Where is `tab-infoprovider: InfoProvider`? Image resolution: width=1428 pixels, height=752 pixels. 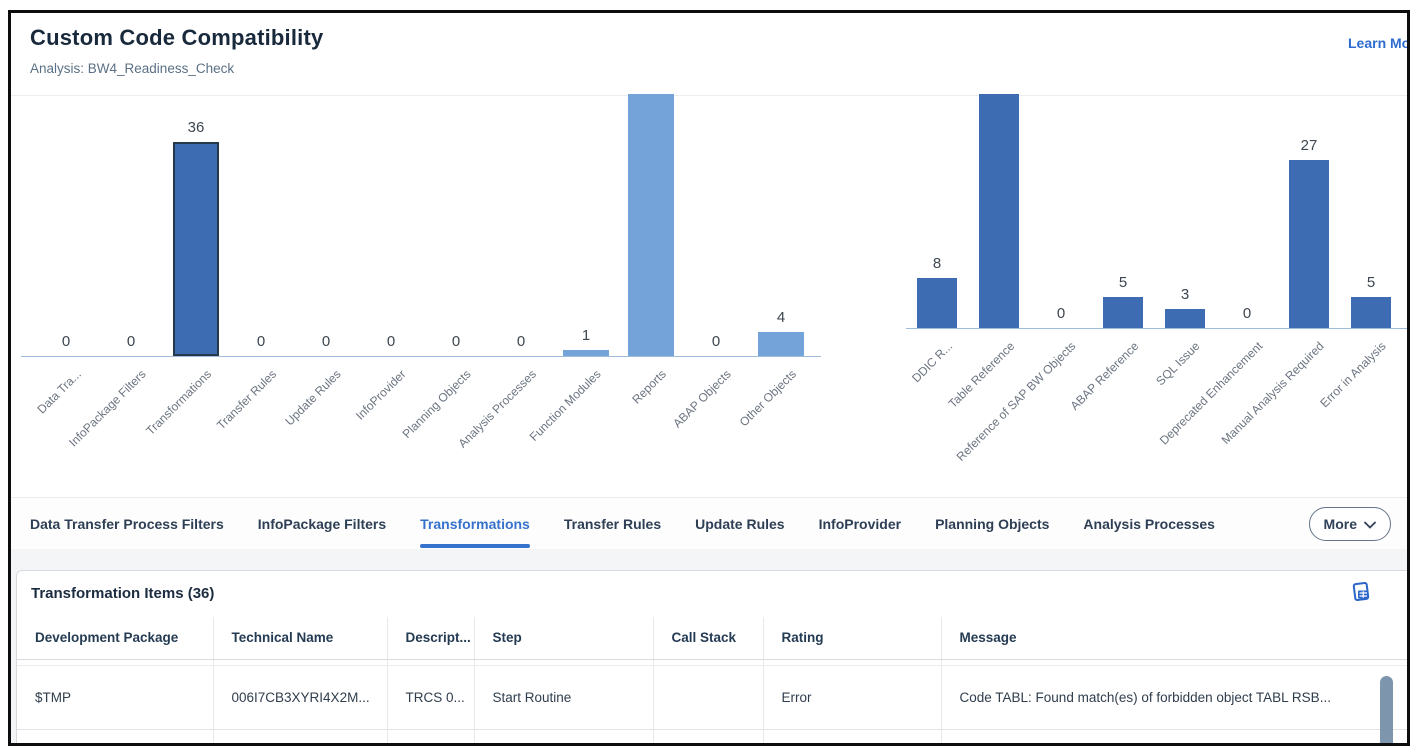 tab-infoprovider: InfoProvider is located at coordinates (860, 523).